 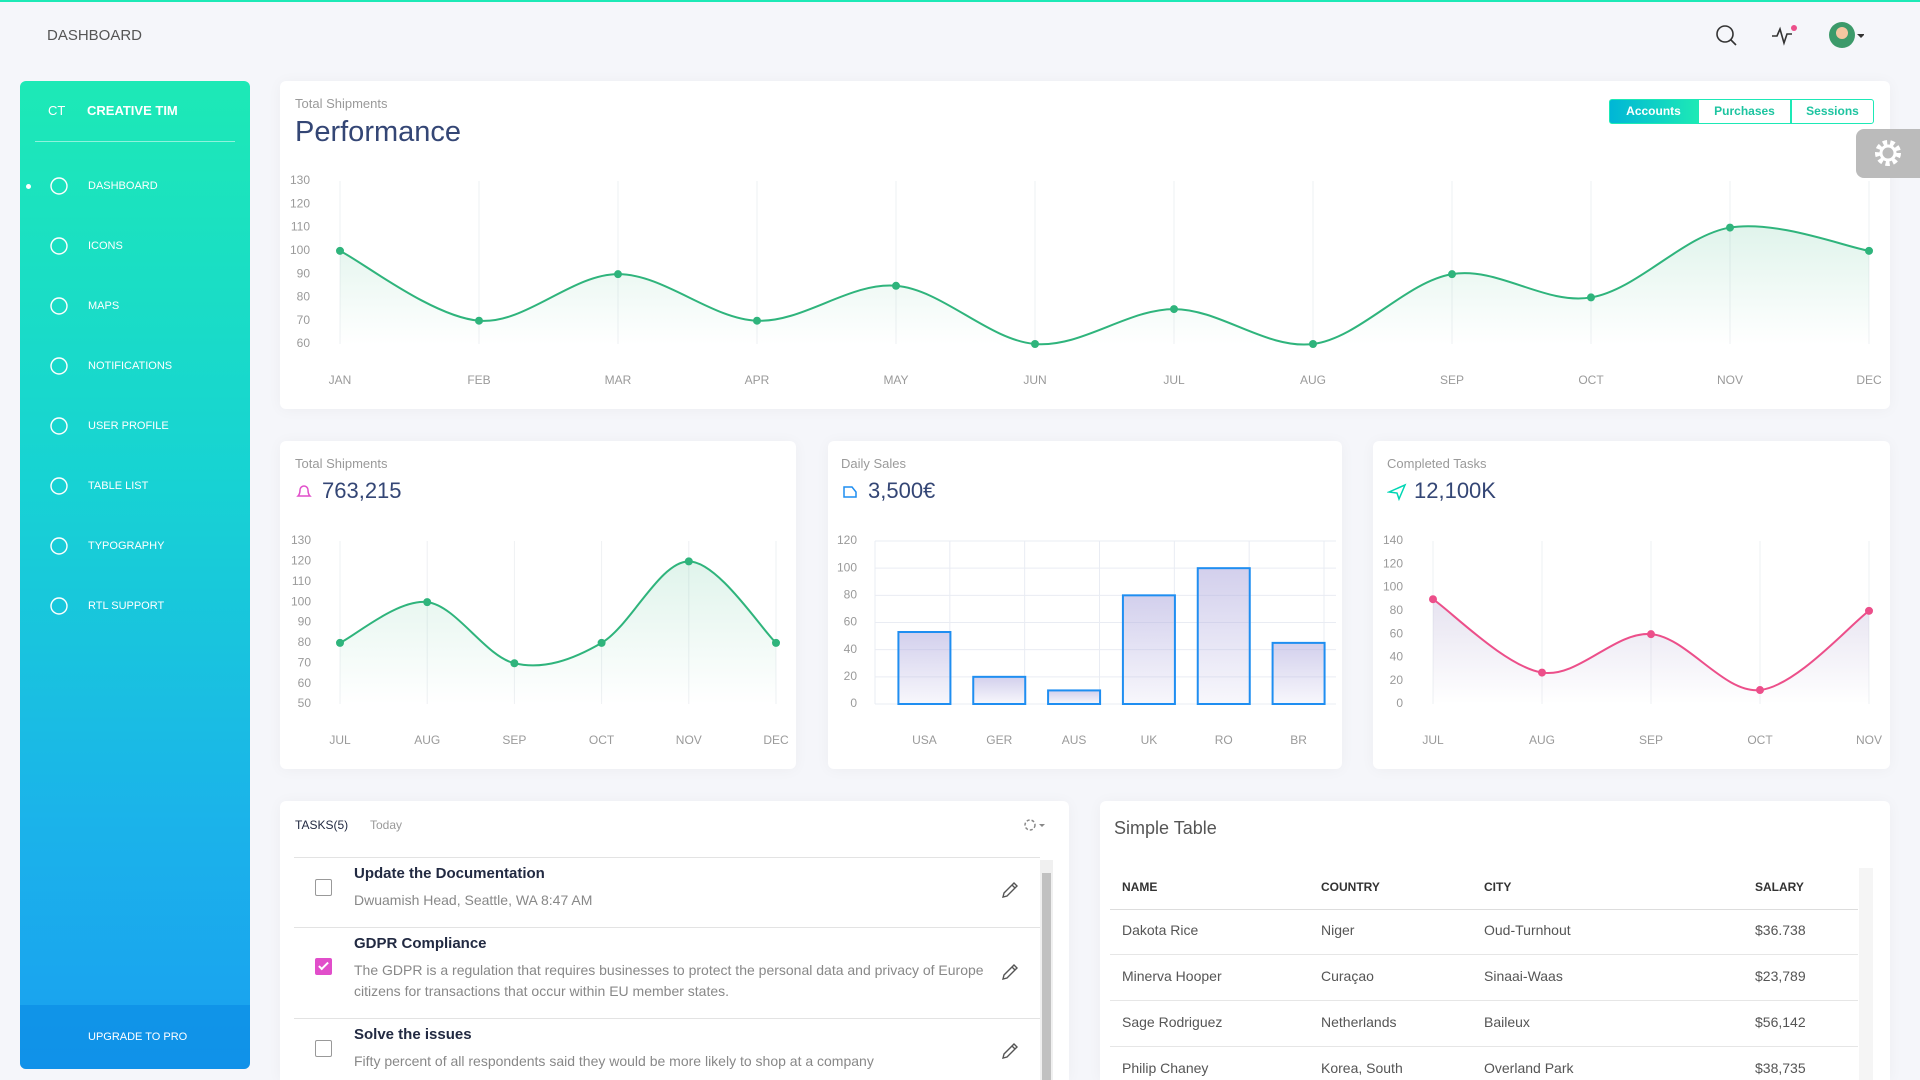 What do you see at coordinates (1725, 34) in the screenshot?
I see `search-icon` at bounding box center [1725, 34].